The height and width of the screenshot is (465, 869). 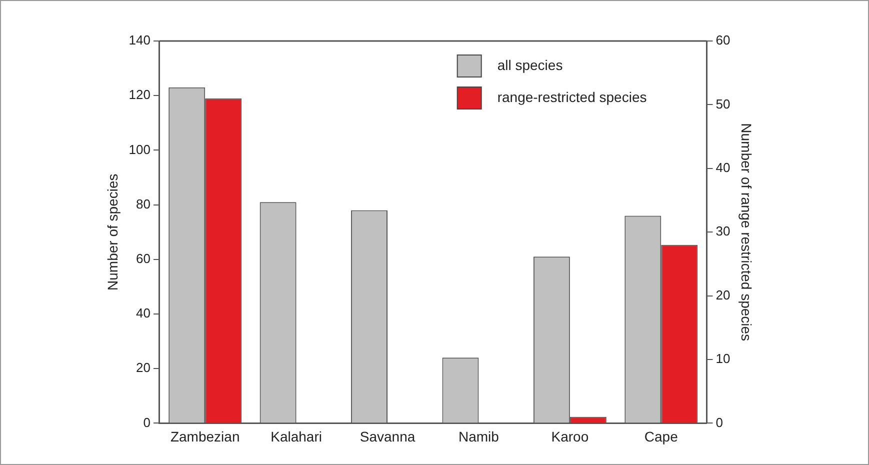 I want to click on y-tick-label: 20, so click(x=143, y=368).